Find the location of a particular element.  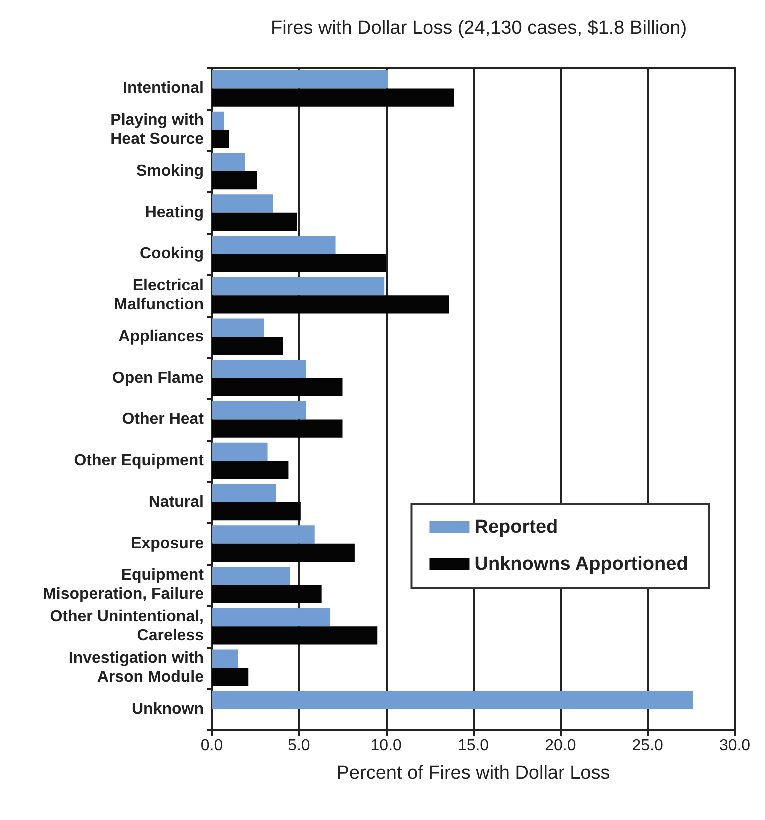

y-tick-label: Other Equipment is located at coordinates (139, 461).